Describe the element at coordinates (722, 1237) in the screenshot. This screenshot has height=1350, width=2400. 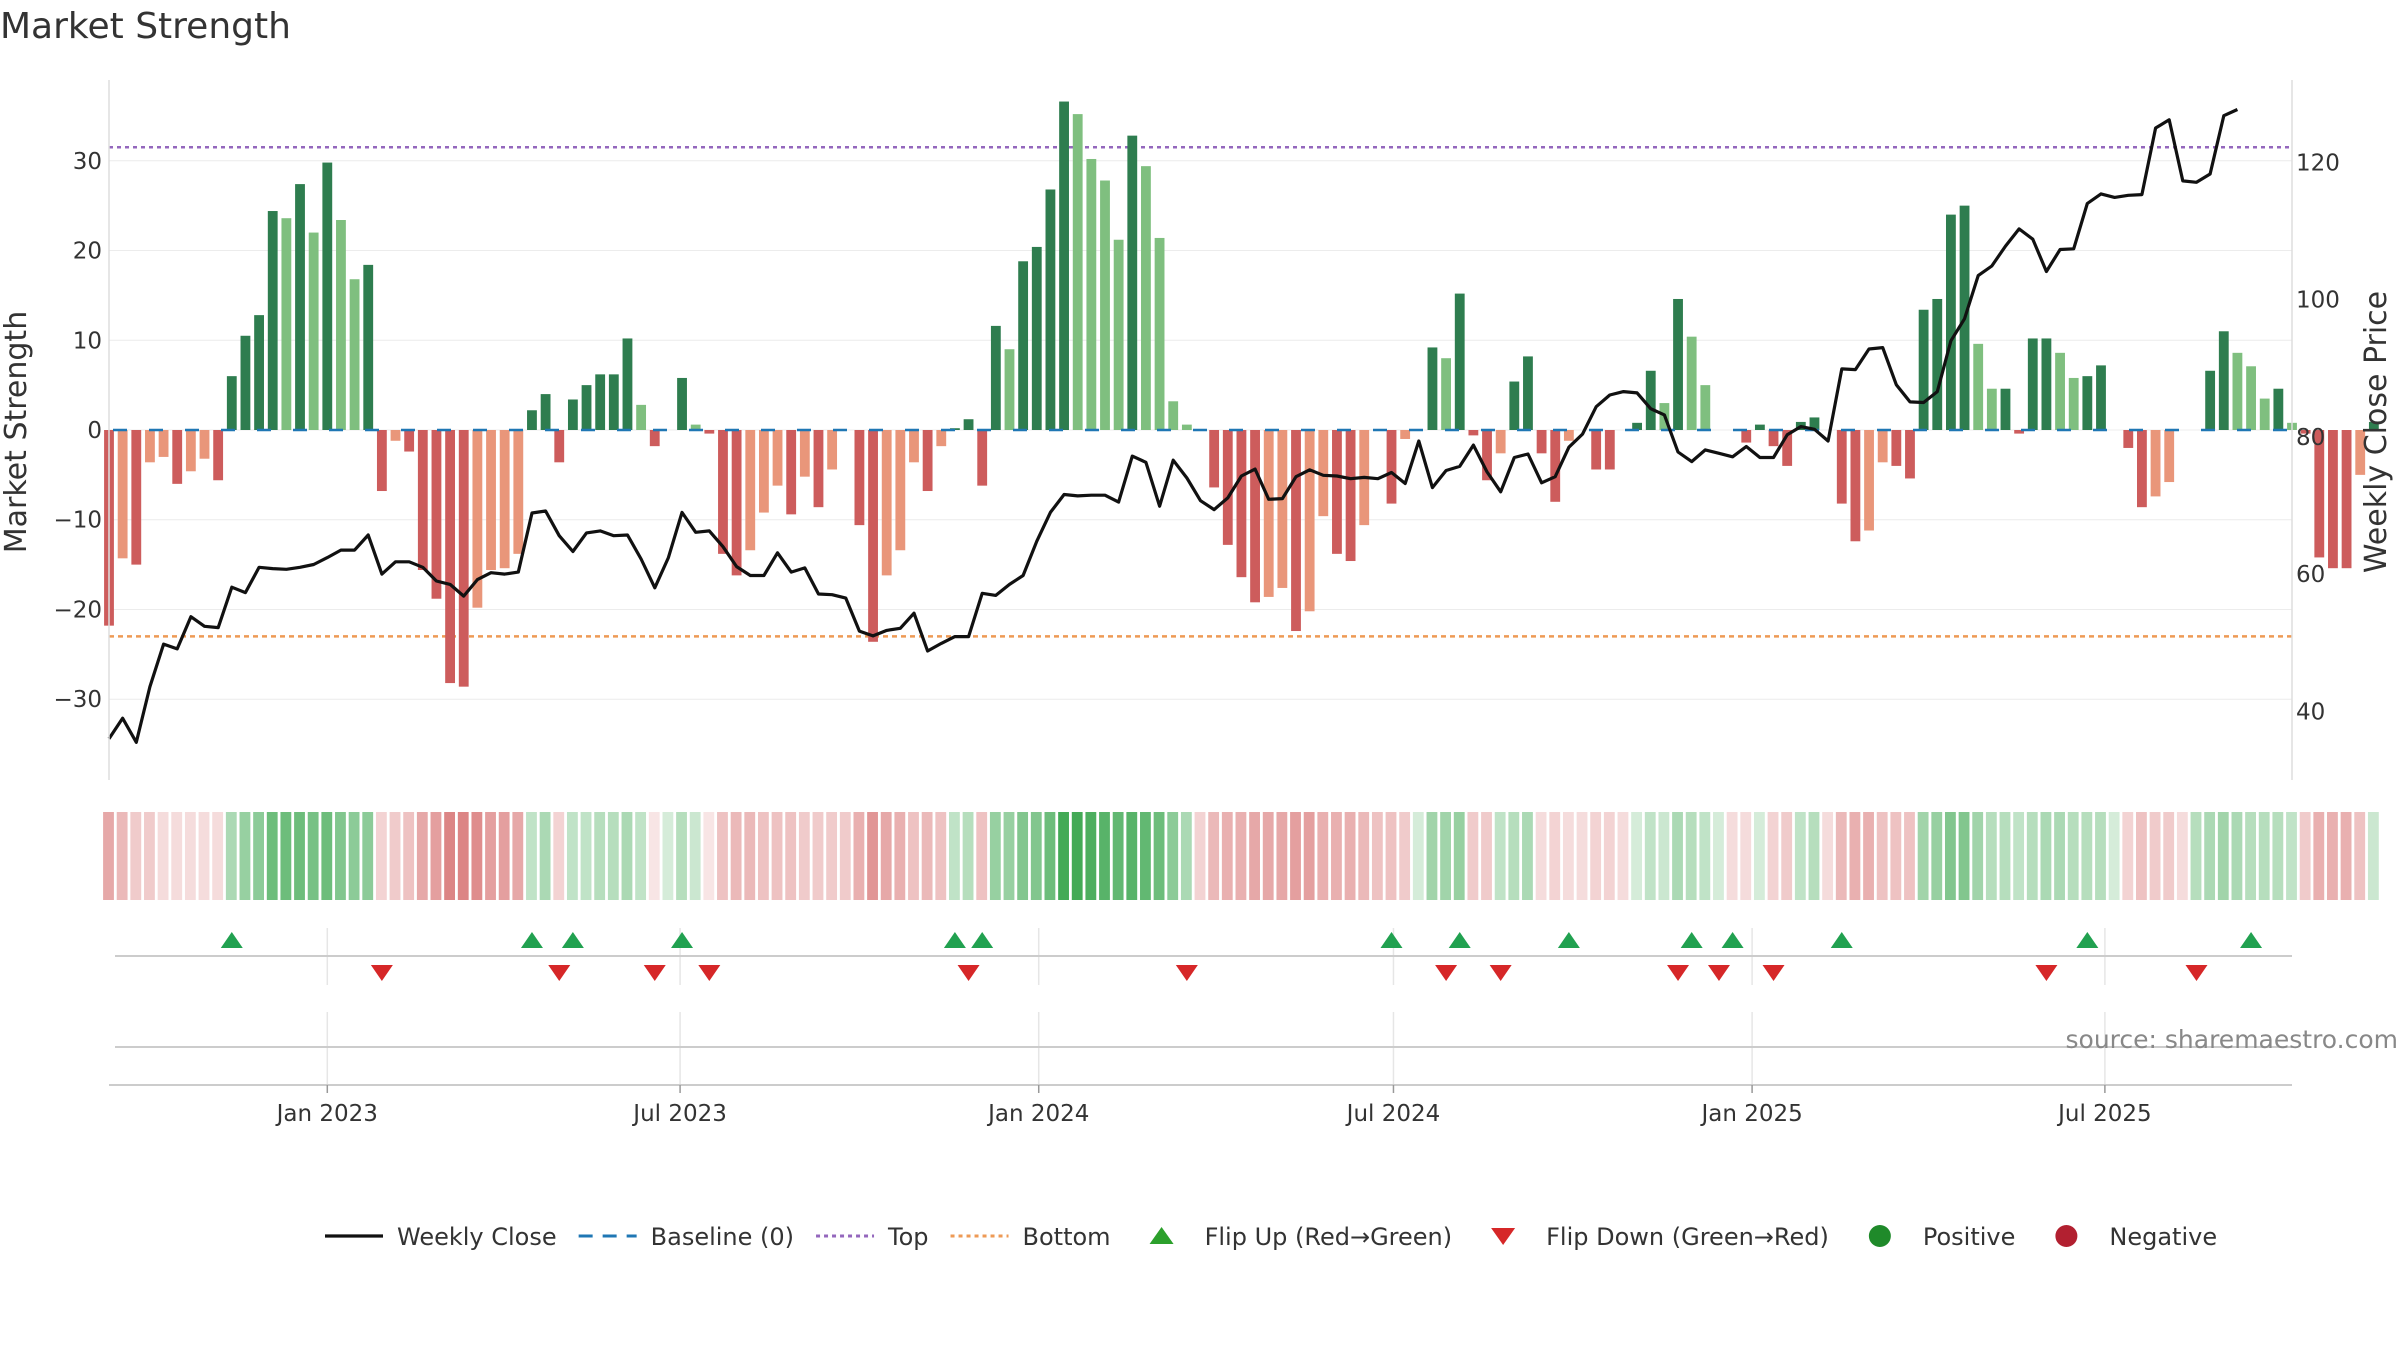
I see `legend-label: Baseline (0)` at that location.